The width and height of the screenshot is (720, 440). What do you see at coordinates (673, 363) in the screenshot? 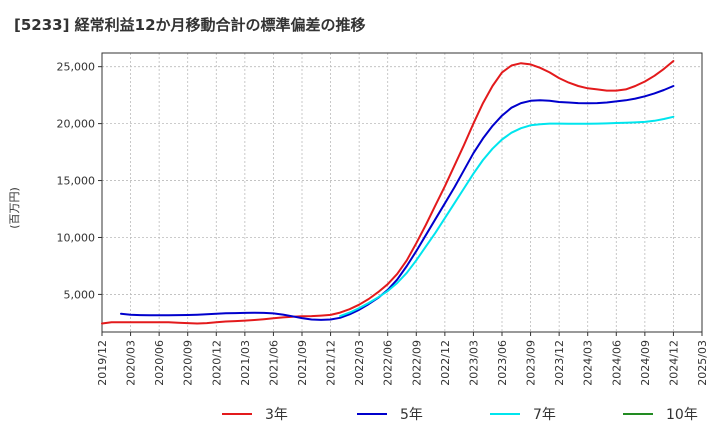
I see `x-tick-label: 2024/12` at bounding box center [673, 363].